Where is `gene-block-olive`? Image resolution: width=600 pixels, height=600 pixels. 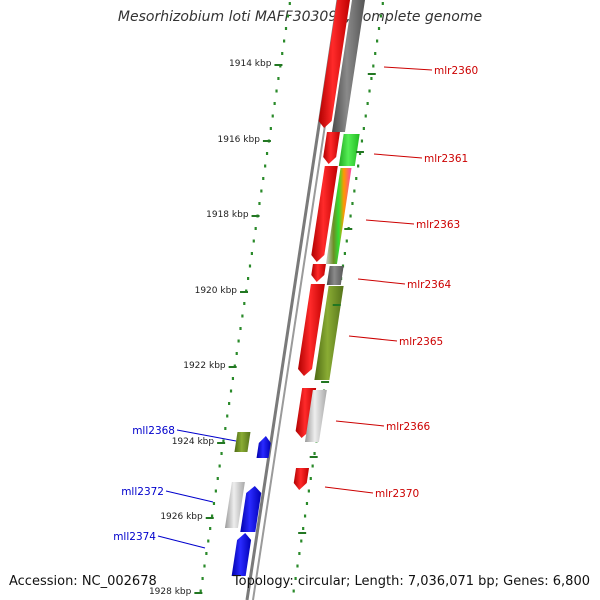 gene-block-olive is located at coordinates (329, 333).